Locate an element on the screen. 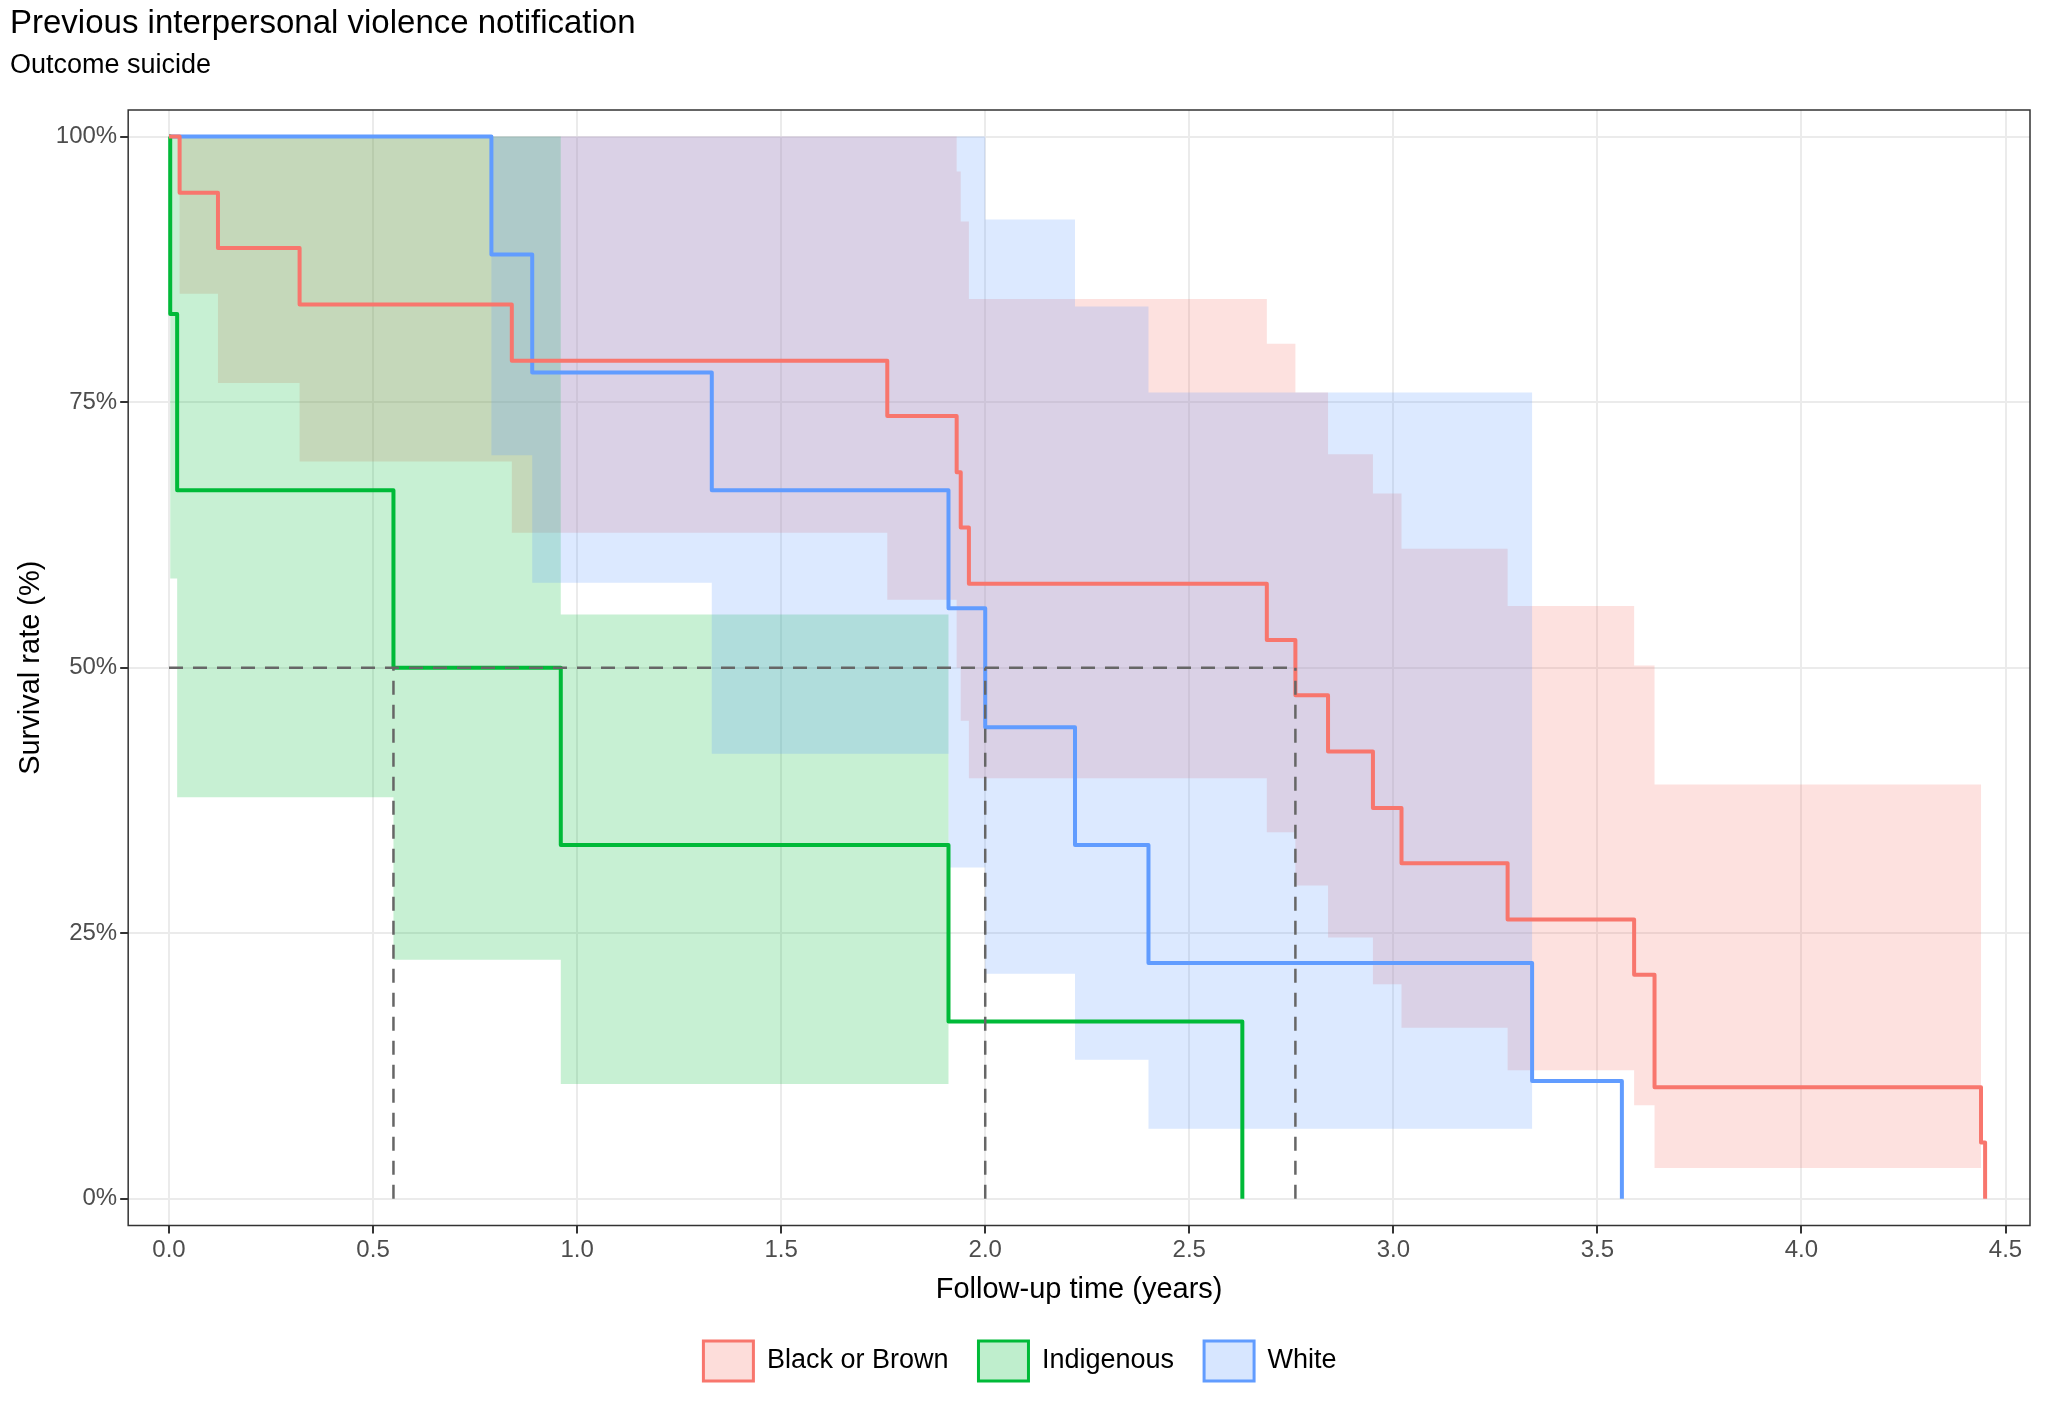 The height and width of the screenshot is (1411, 2050). chart-subtitle: Outcome suicide is located at coordinates (111, 64).